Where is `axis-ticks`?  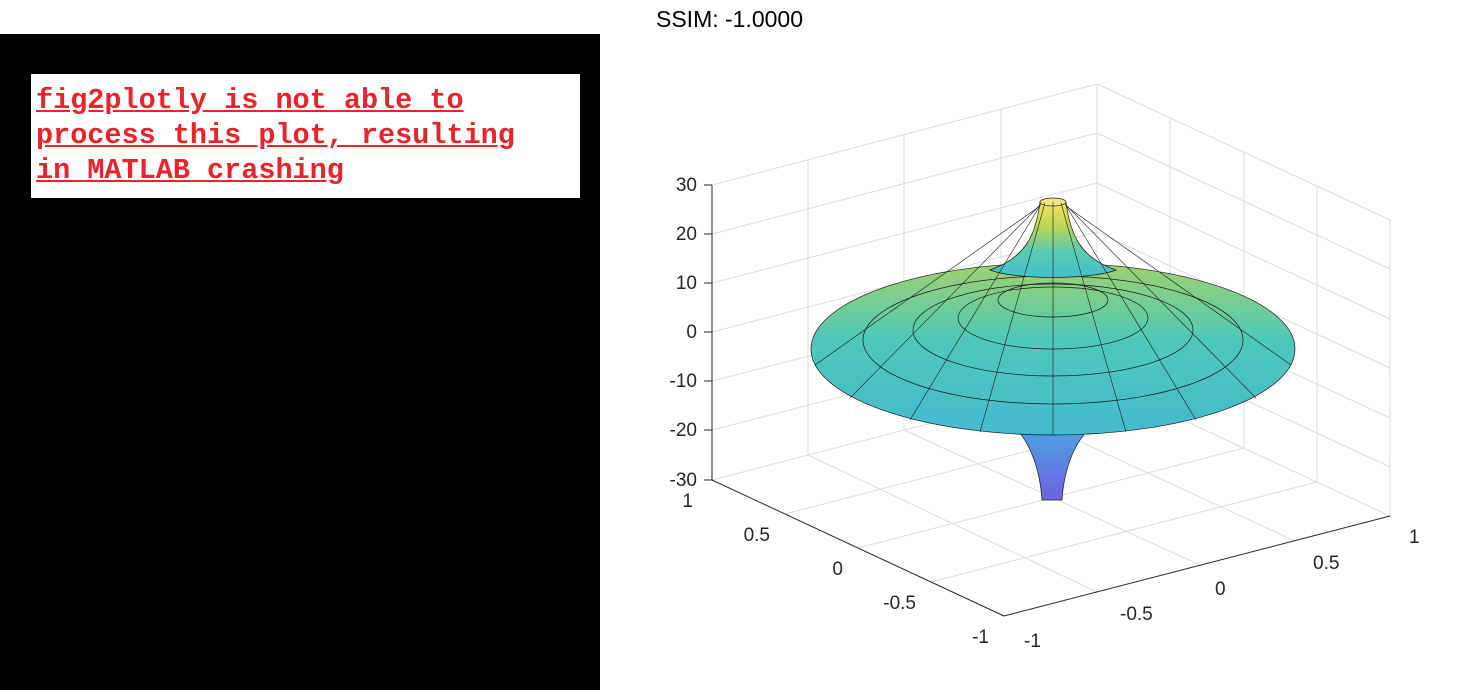 axis-ticks is located at coordinates (708, 332).